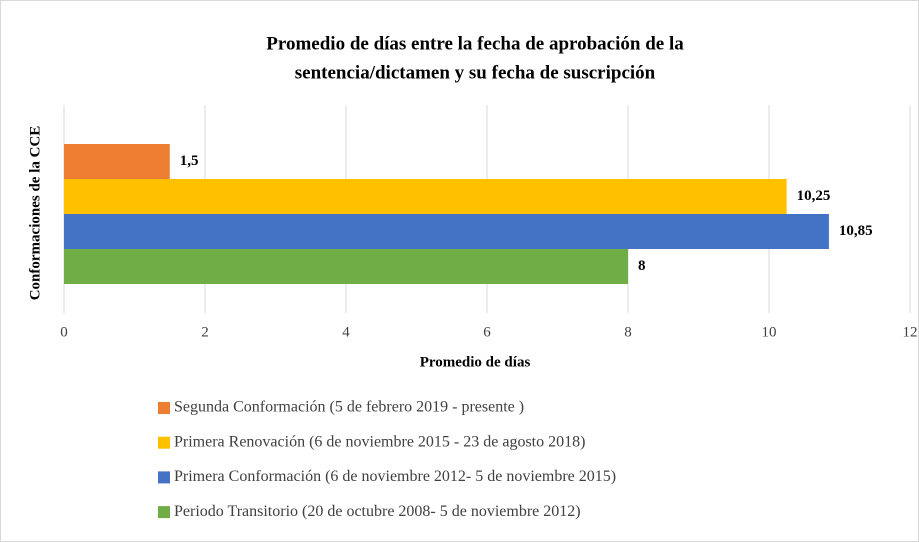 The width and height of the screenshot is (919, 542). What do you see at coordinates (856, 231) in the screenshot?
I see `data-label: 10,85` at bounding box center [856, 231].